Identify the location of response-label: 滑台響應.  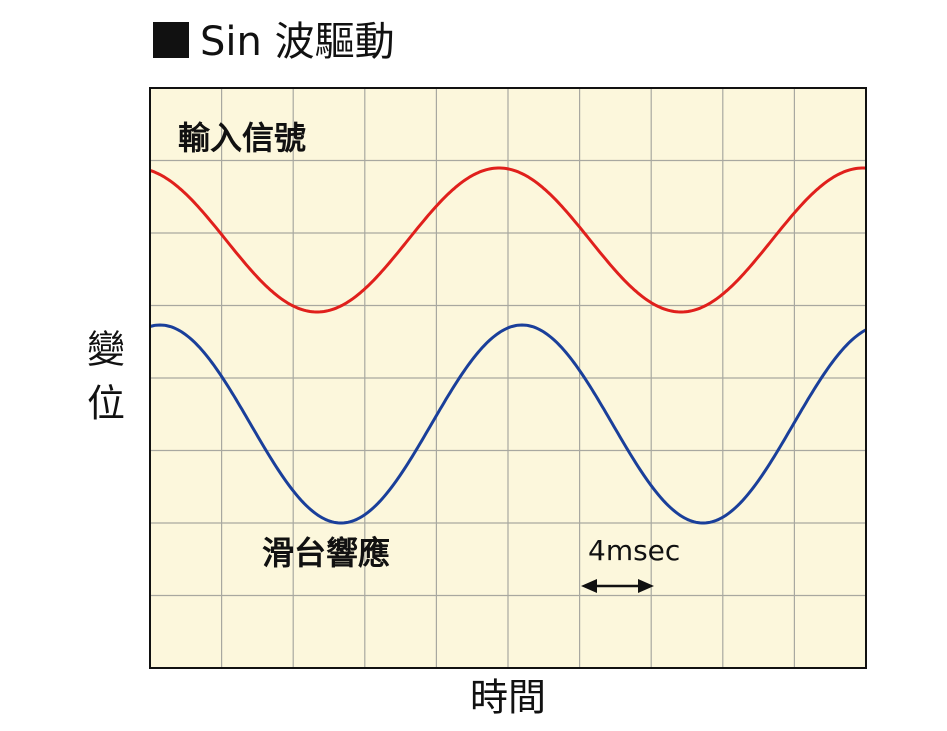
(326, 553).